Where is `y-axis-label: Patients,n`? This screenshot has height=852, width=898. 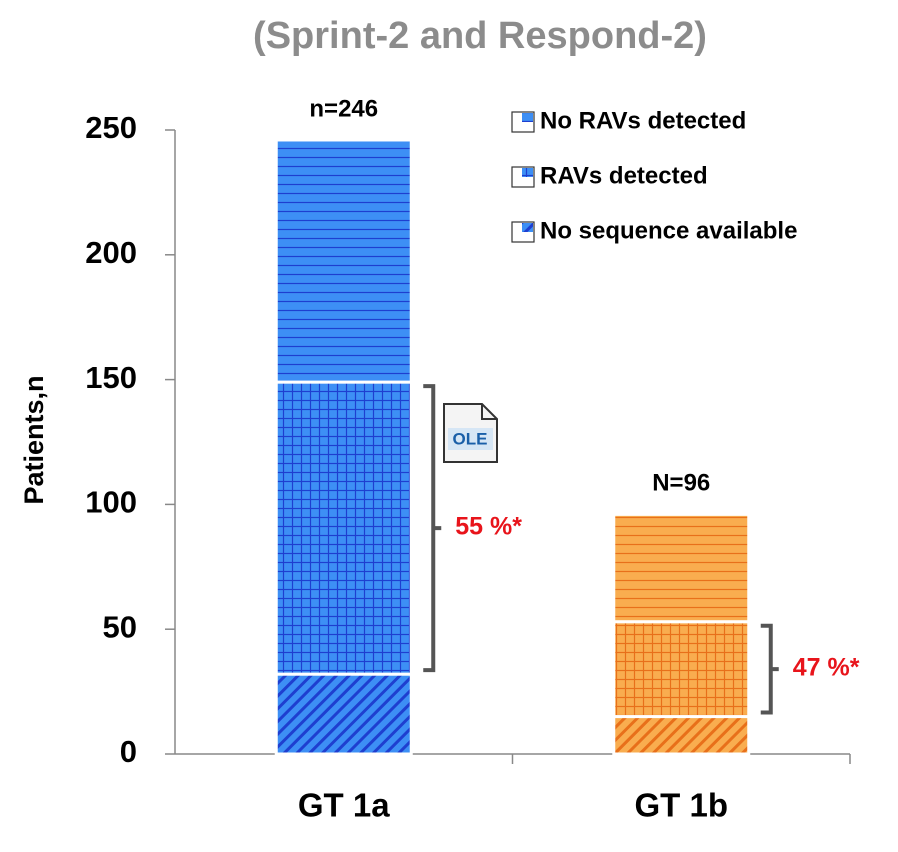 y-axis-label: Patients,n is located at coordinates (34, 439).